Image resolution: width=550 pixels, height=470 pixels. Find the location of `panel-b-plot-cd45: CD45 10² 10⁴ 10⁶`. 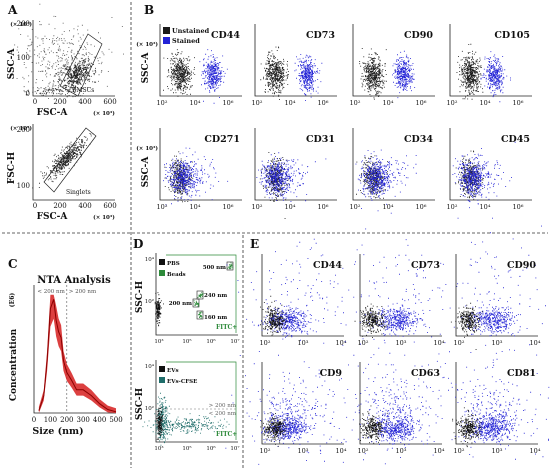

panel-b-plot-cd45: CD45 10² 10⁴ 10⁶ is located at coordinates (489, 169).